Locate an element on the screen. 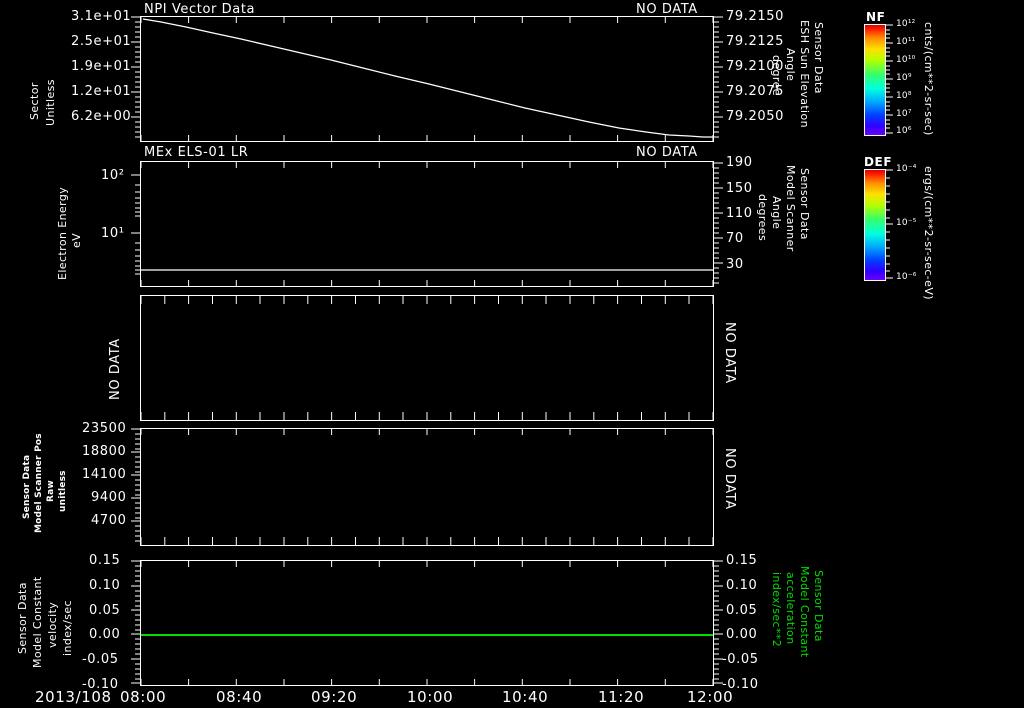  panel-npi-vector-data is located at coordinates (427, 79).